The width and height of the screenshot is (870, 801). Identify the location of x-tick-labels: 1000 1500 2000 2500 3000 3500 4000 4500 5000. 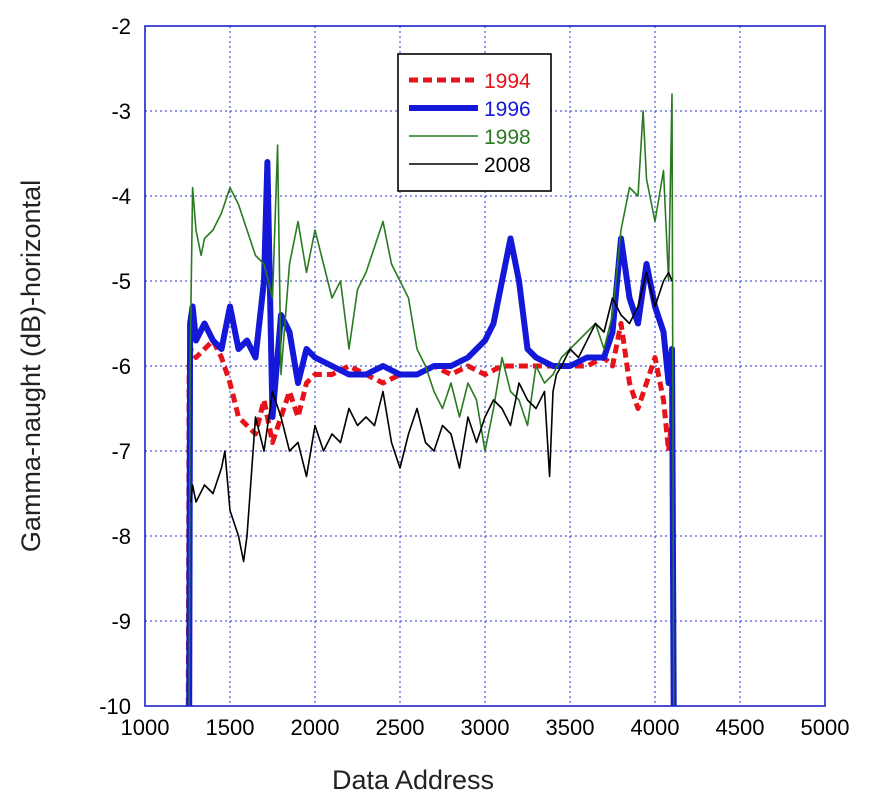
(485, 727).